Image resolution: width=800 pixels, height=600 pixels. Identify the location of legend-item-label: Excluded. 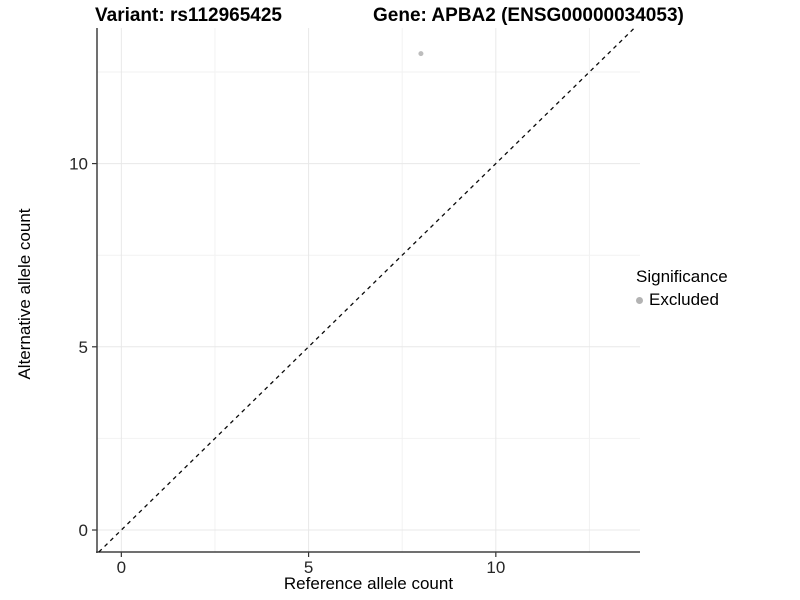
(684, 299).